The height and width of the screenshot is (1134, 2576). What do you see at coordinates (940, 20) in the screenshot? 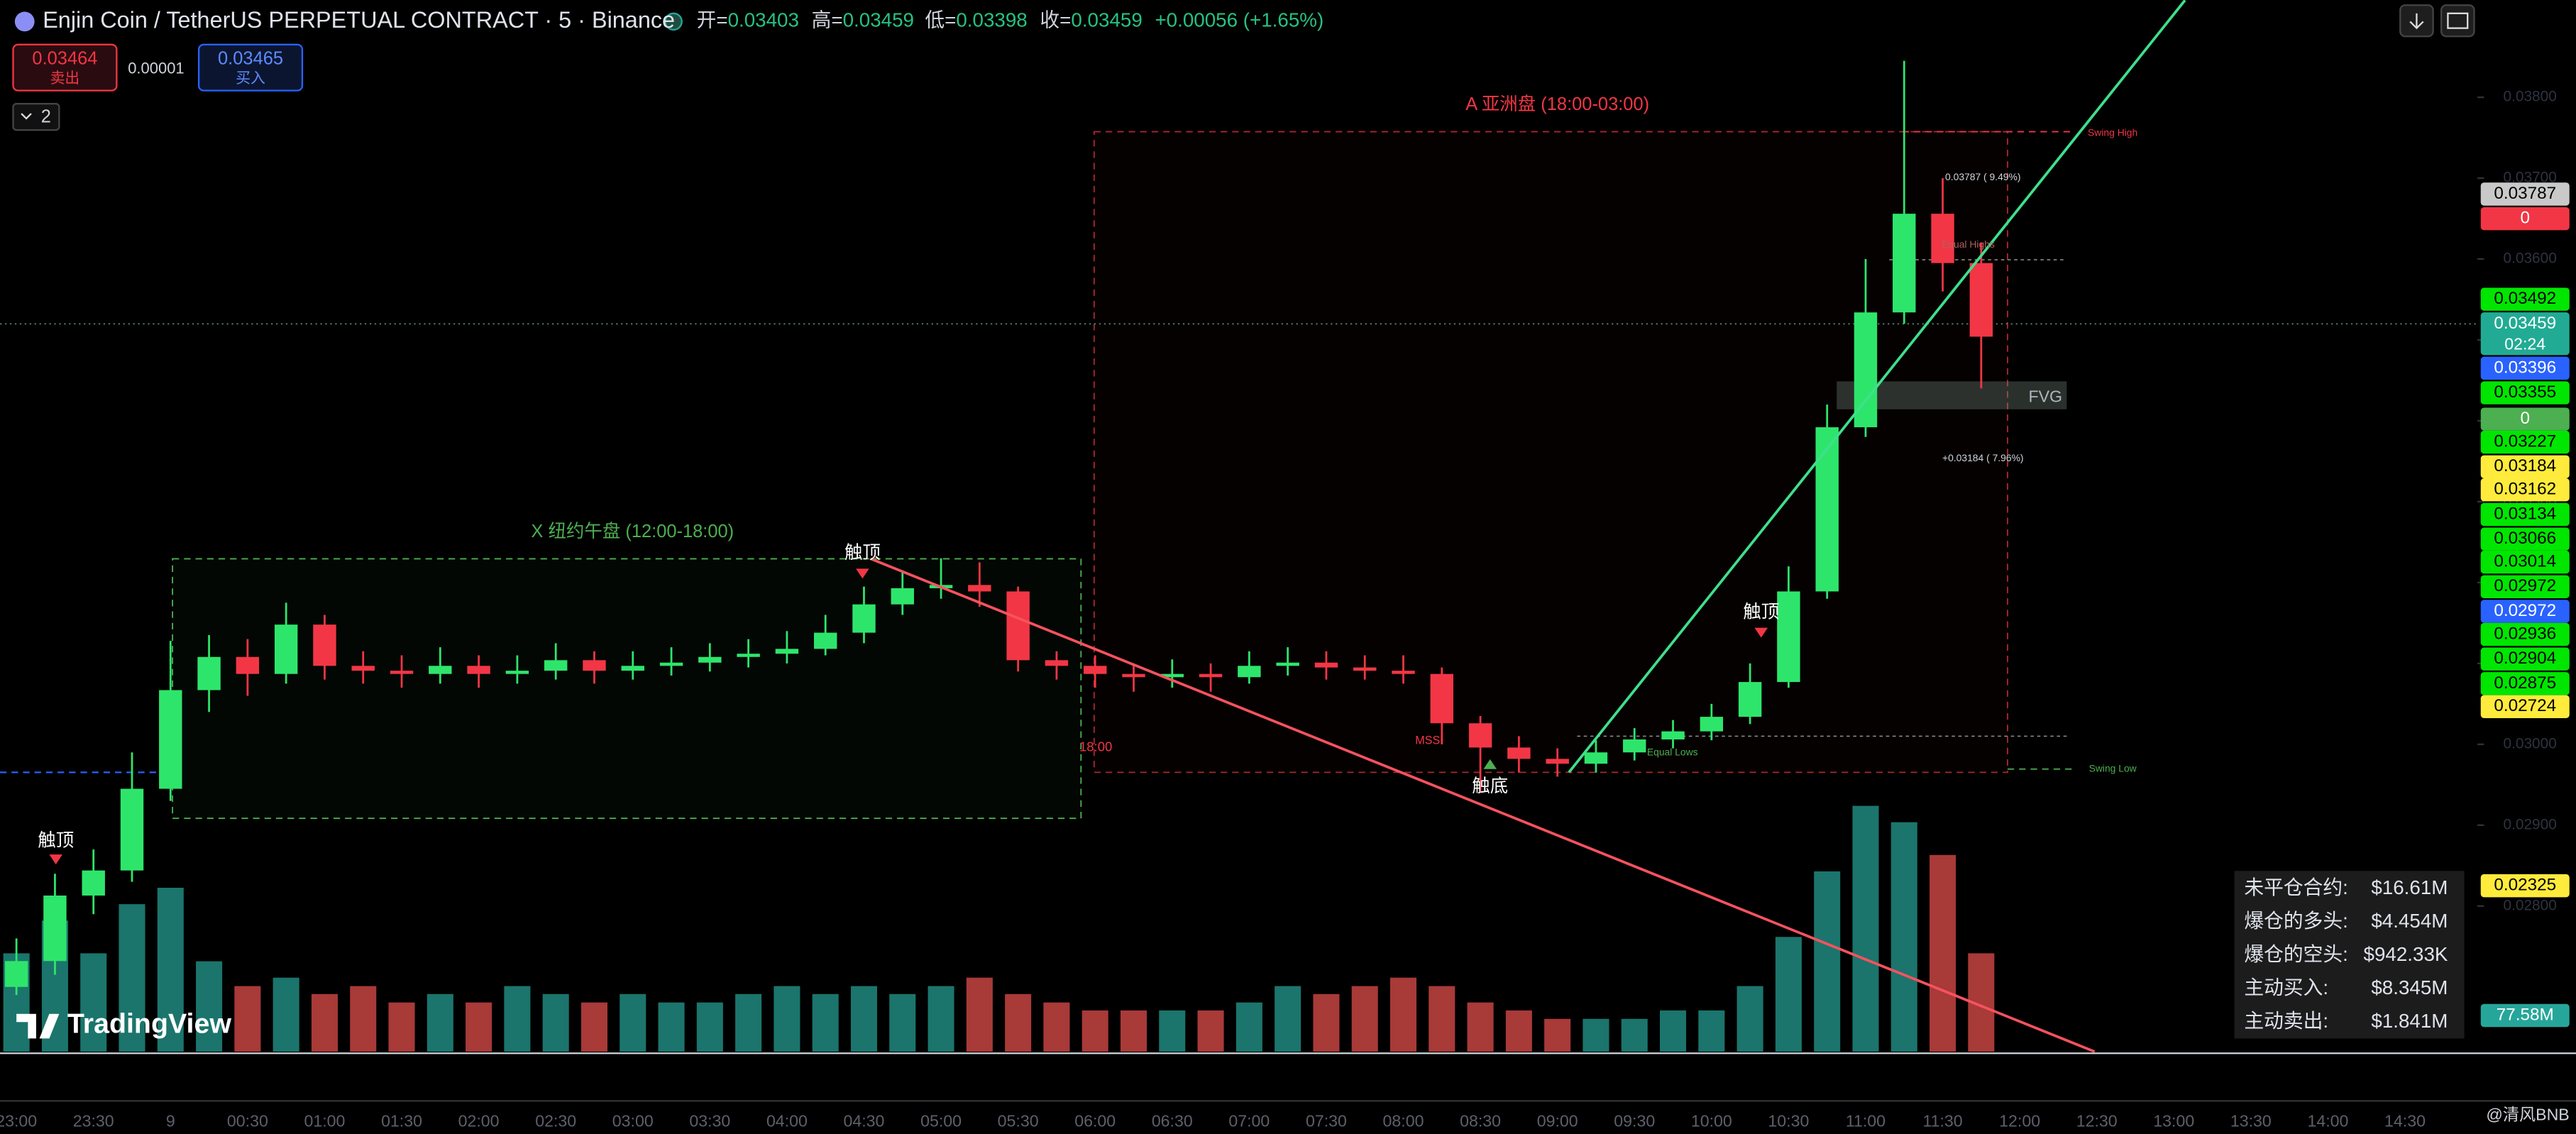
I see `ohlc-label: 低=` at bounding box center [940, 20].